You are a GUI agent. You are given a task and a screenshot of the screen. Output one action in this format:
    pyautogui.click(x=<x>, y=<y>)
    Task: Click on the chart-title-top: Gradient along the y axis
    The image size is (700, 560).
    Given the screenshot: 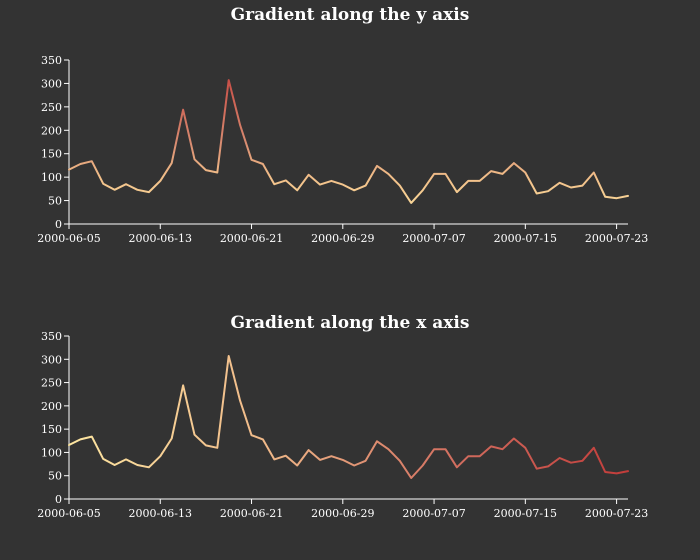 What is the action you would take?
    pyautogui.click(x=350, y=15)
    